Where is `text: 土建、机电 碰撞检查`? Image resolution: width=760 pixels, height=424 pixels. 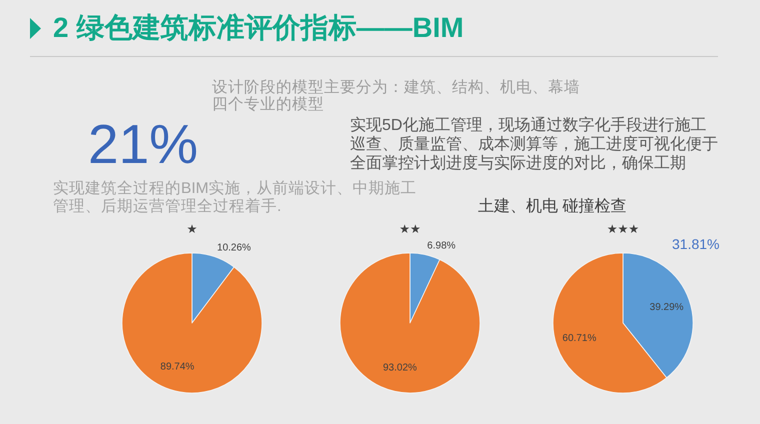
text: 土建、机电 碰撞检查 is located at coordinates (552, 207).